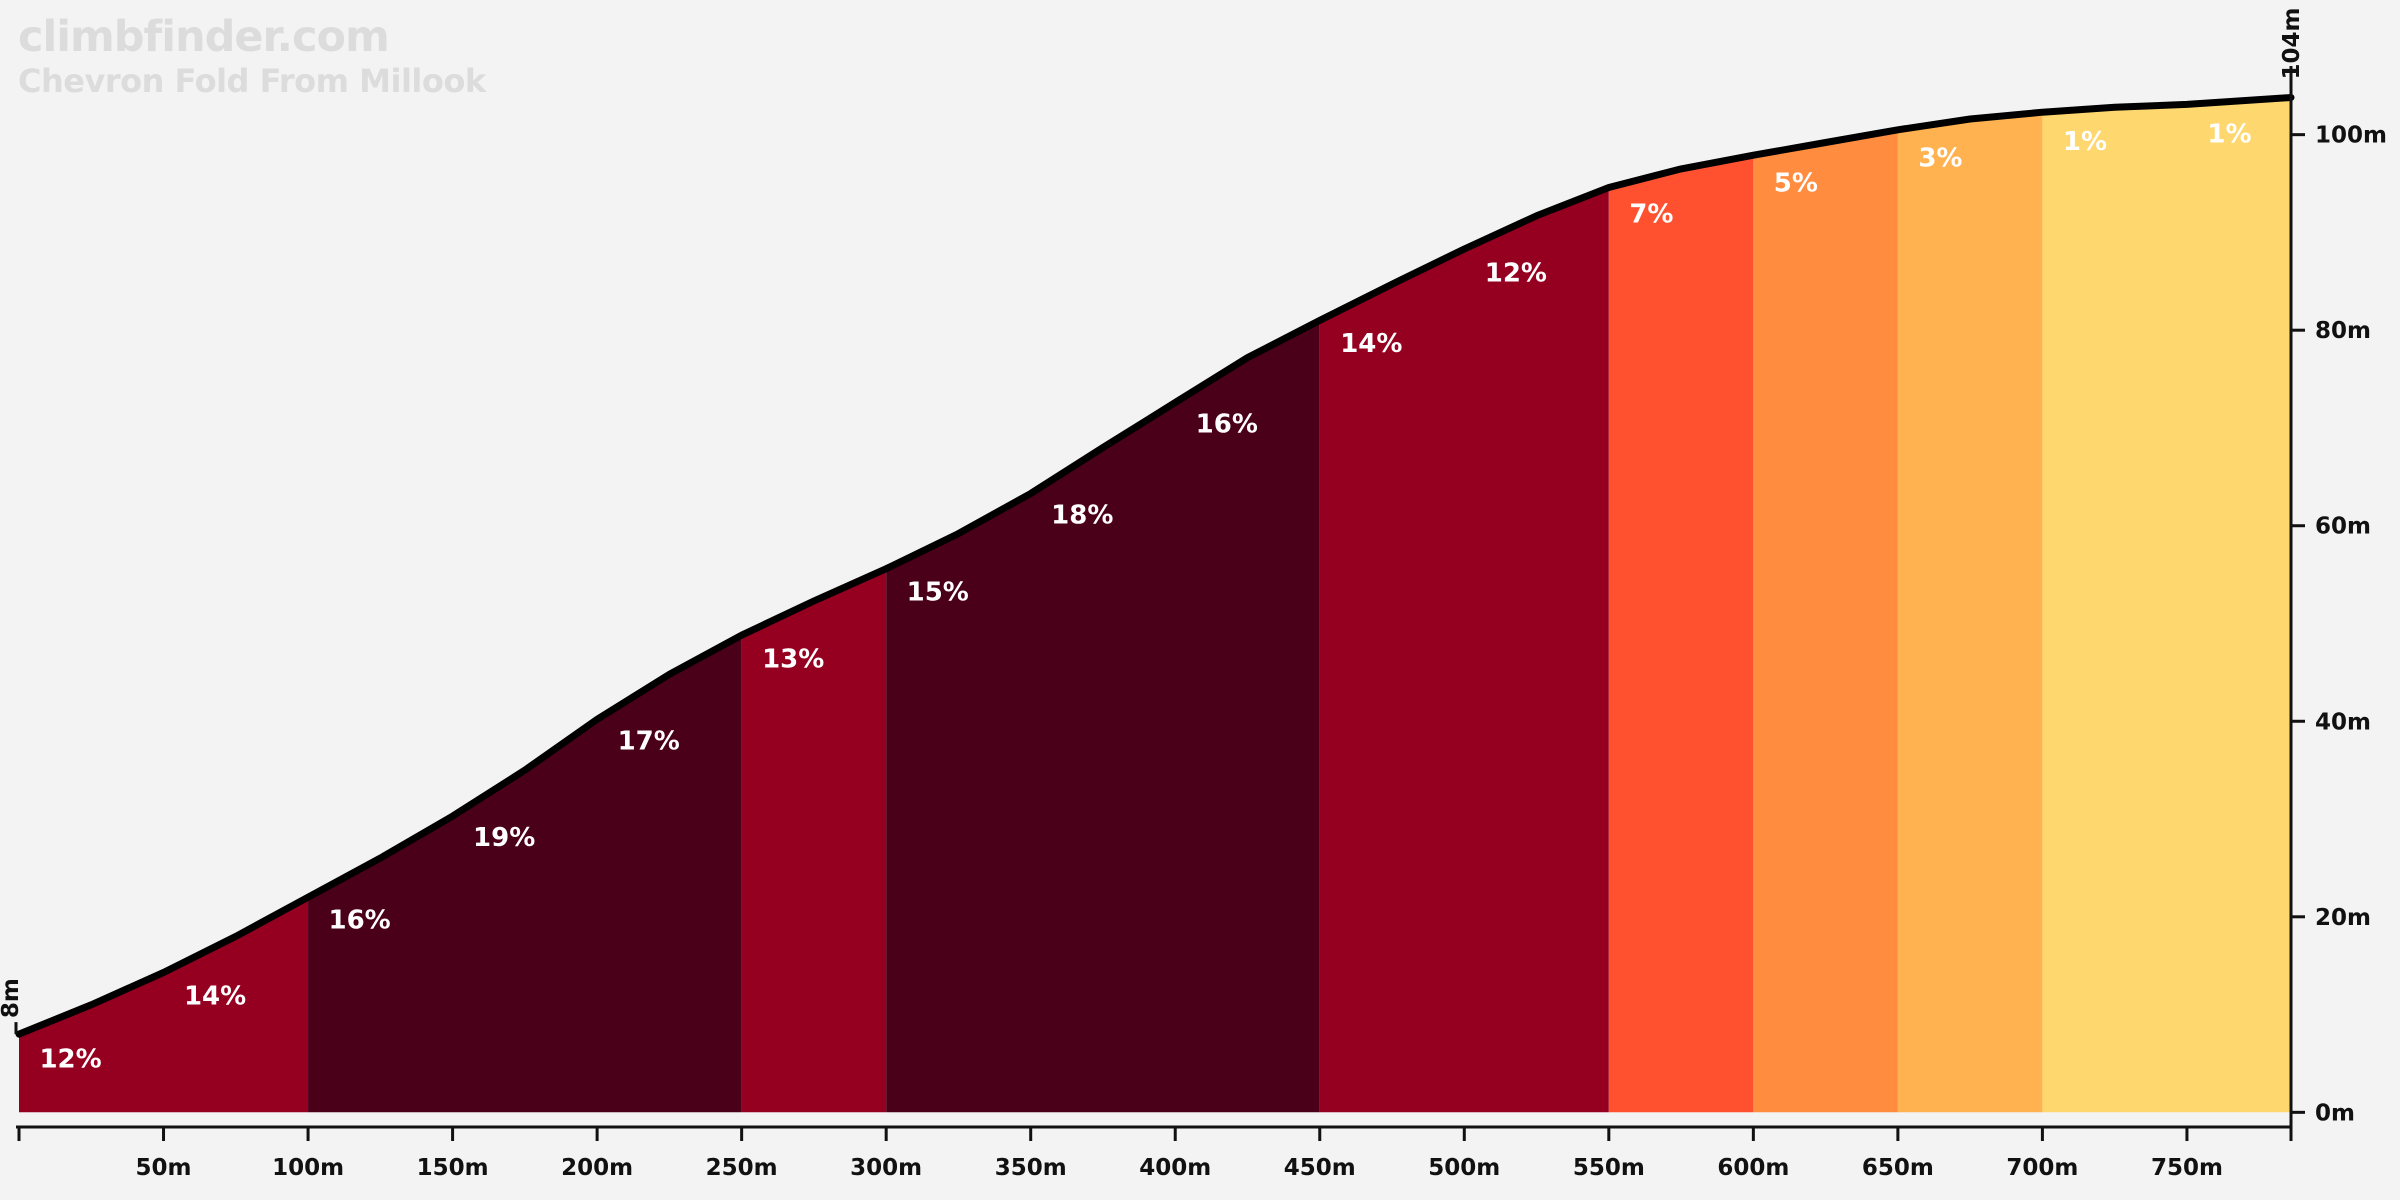 The height and width of the screenshot is (1200, 2400). Describe the element at coordinates (1464, 1168) in the screenshot. I see `x-tick-label-10: 500m` at that location.